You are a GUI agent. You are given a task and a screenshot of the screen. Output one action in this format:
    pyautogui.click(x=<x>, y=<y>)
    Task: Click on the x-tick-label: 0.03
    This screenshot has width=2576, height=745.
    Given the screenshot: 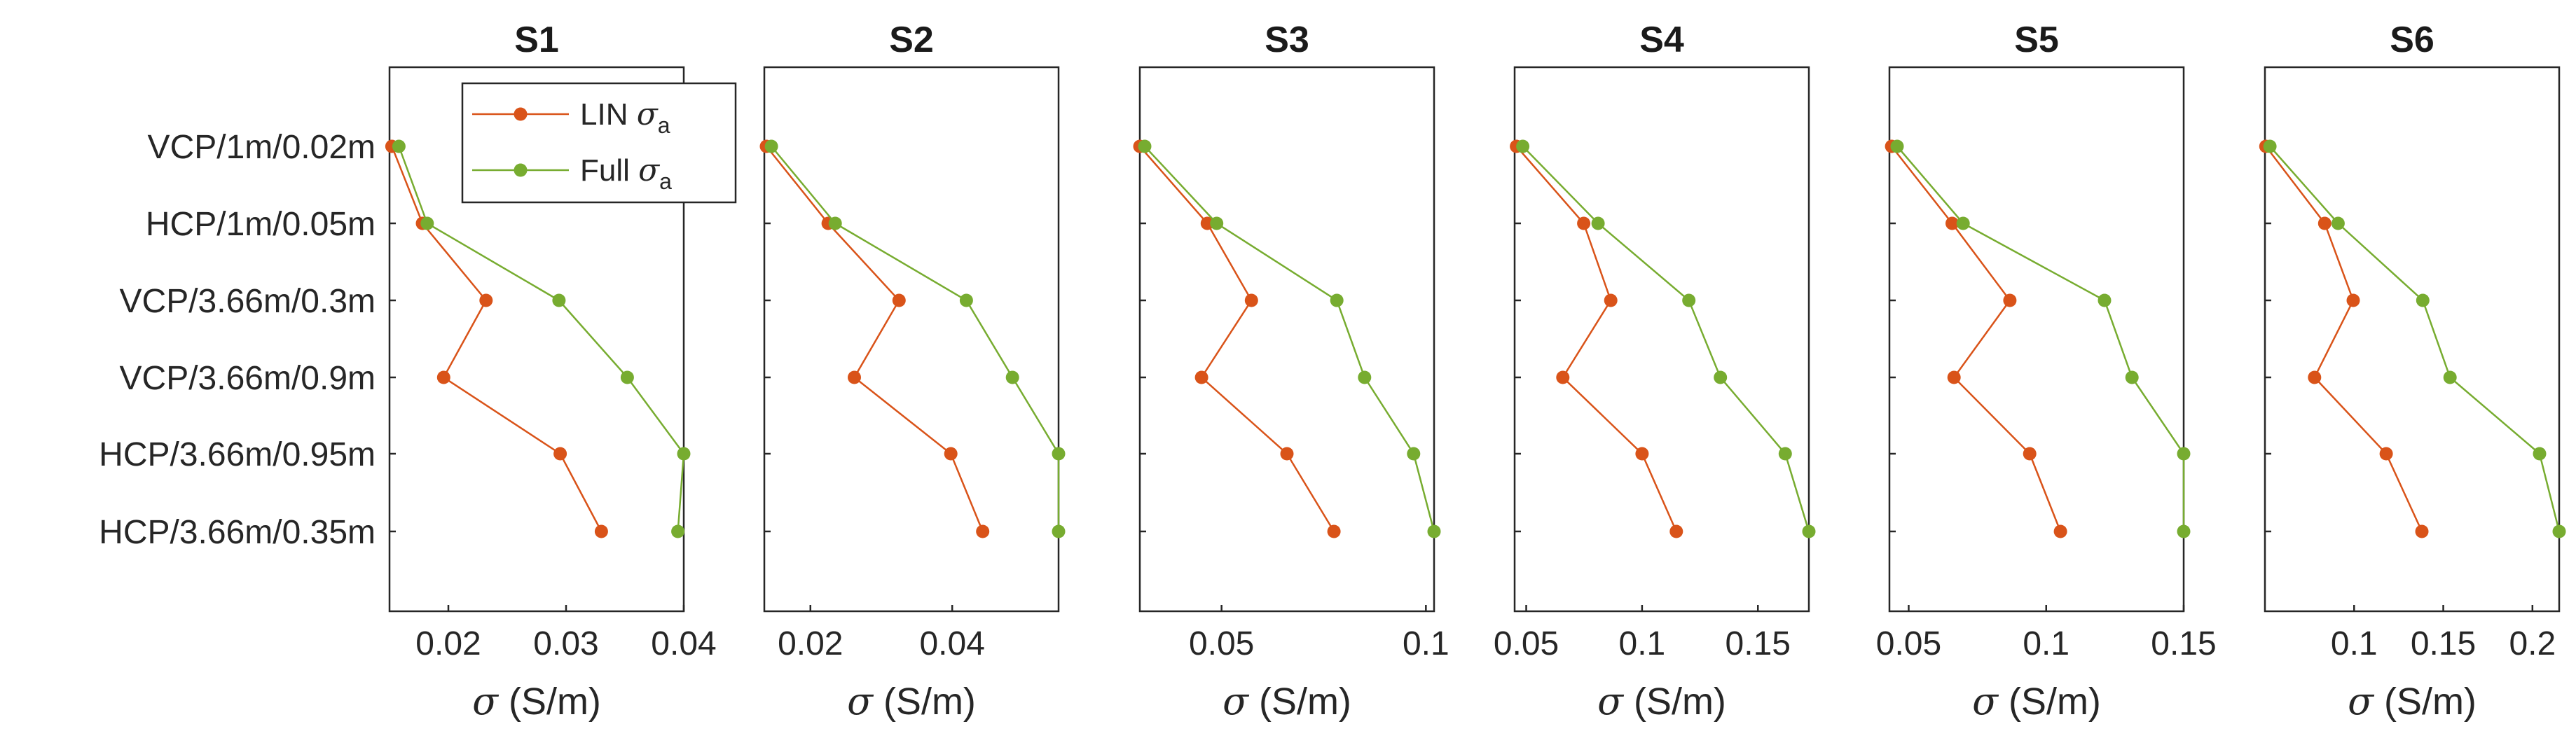 What is the action you would take?
    pyautogui.click(x=565, y=644)
    